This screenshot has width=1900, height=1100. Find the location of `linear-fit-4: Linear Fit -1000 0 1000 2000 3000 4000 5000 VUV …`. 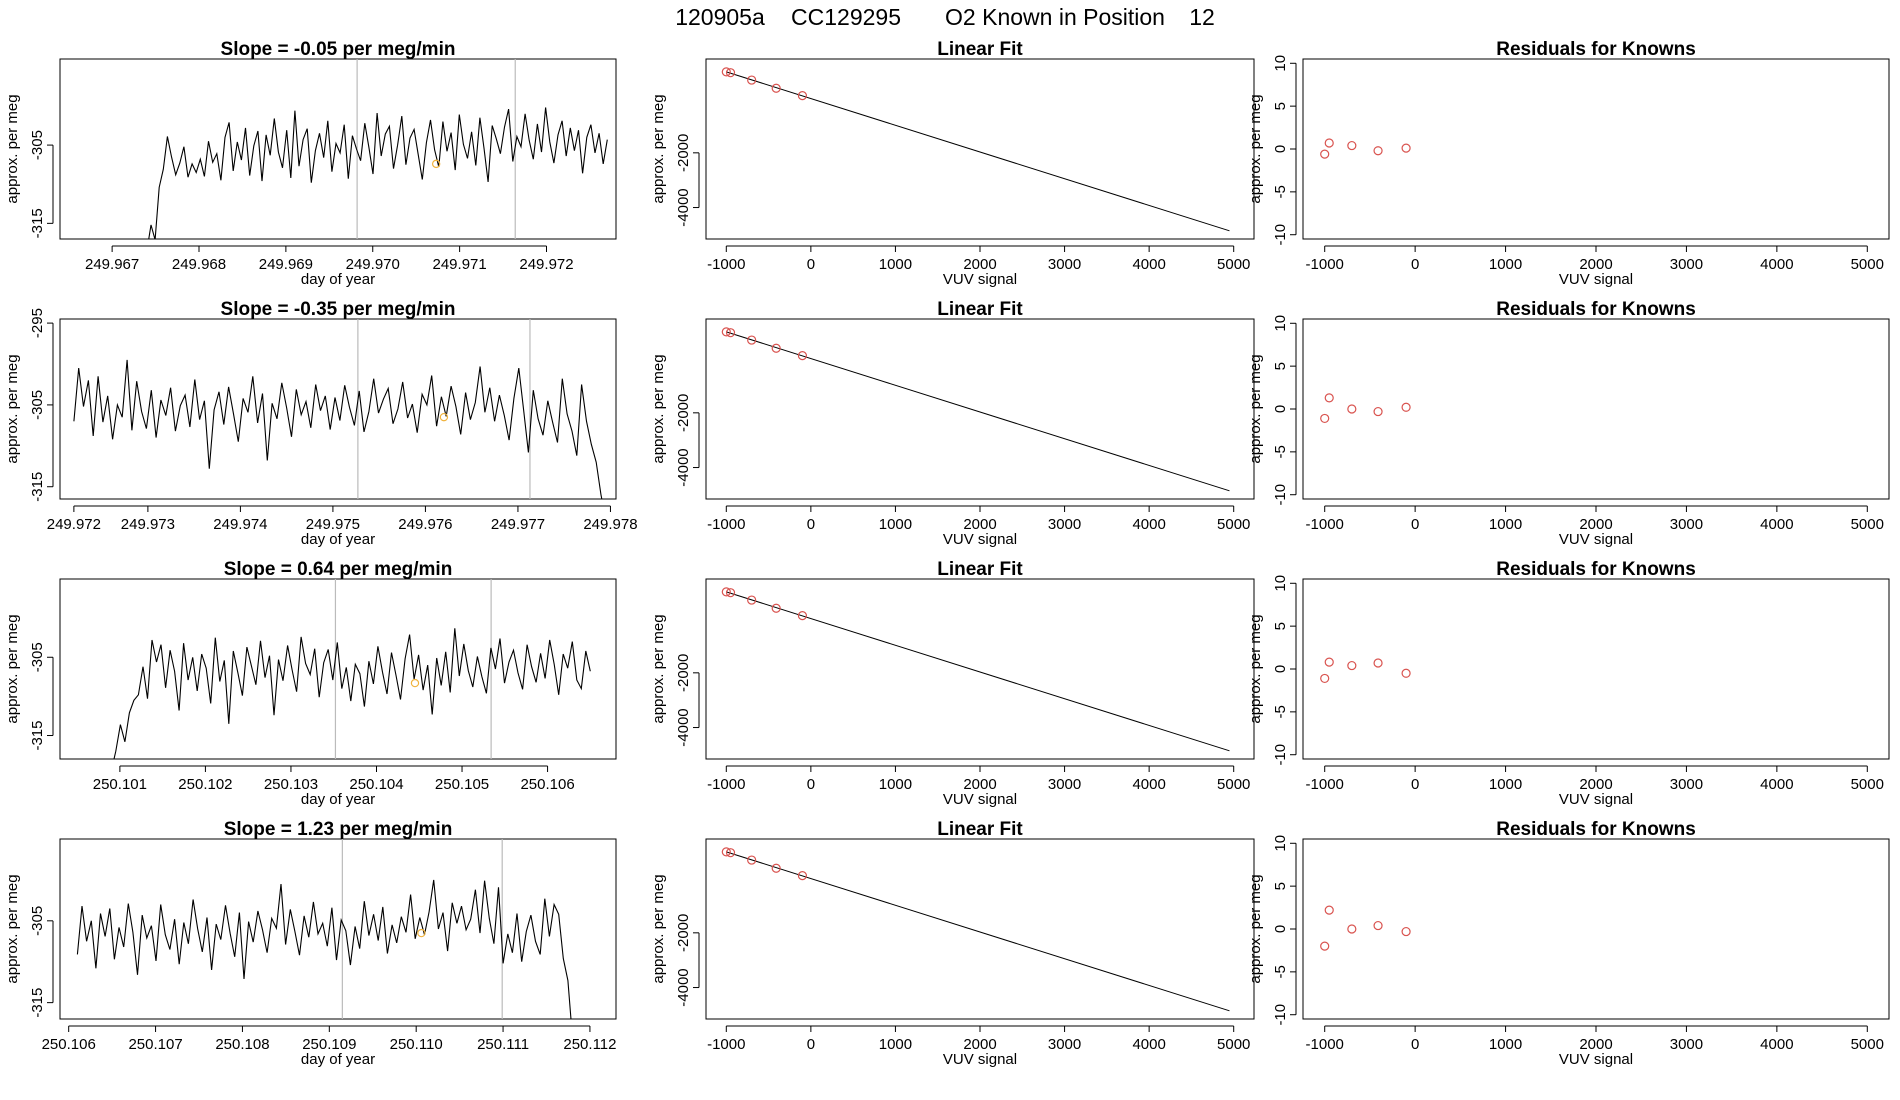

linear-fit-4: Linear Fit -1000 0 1000 2000 3000 4000 5000 VUV … is located at coordinates (952, 943).